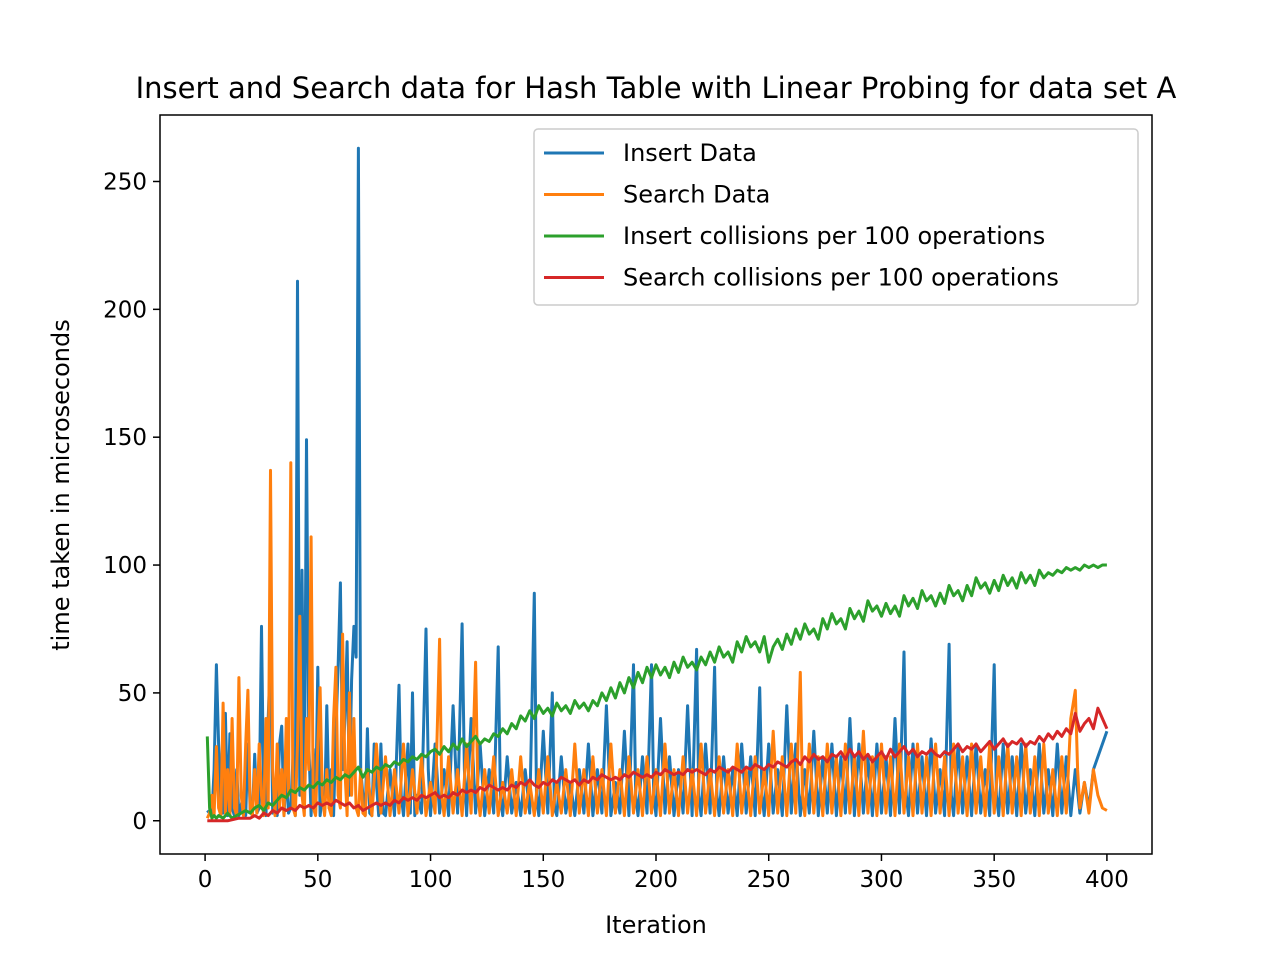  What do you see at coordinates (656, 925) in the screenshot?
I see `x-axis-label: Iteration` at bounding box center [656, 925].